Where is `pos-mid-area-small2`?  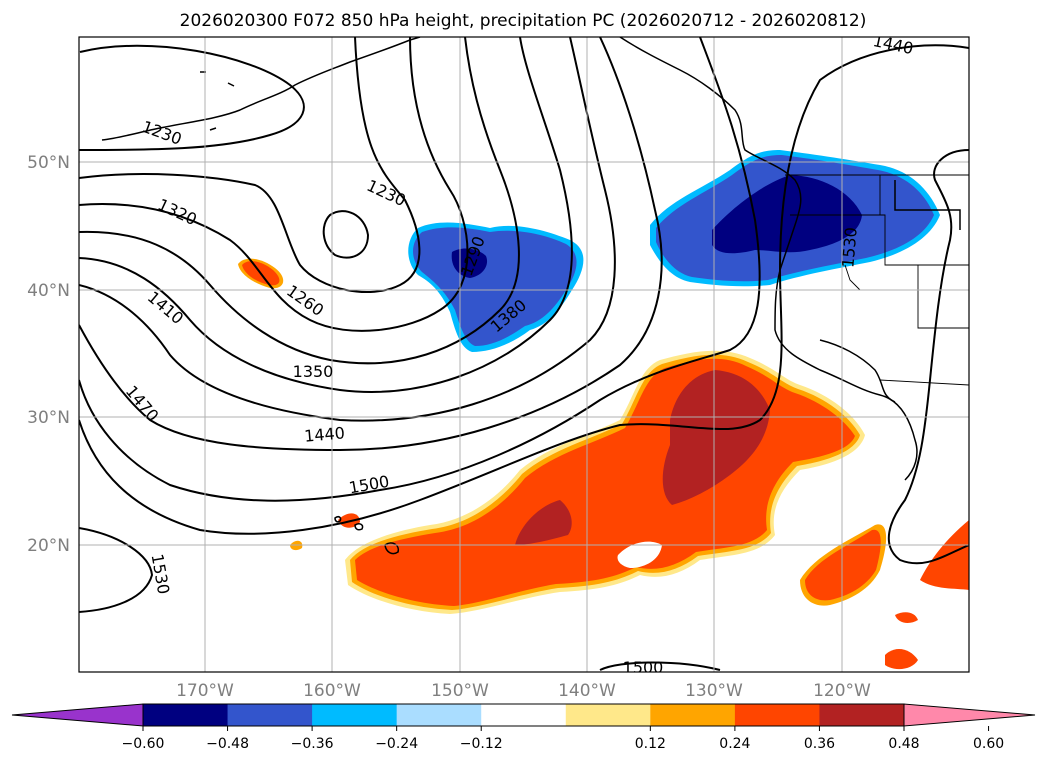 pos-mid-area-small2 is located at coordinates (906, 617).